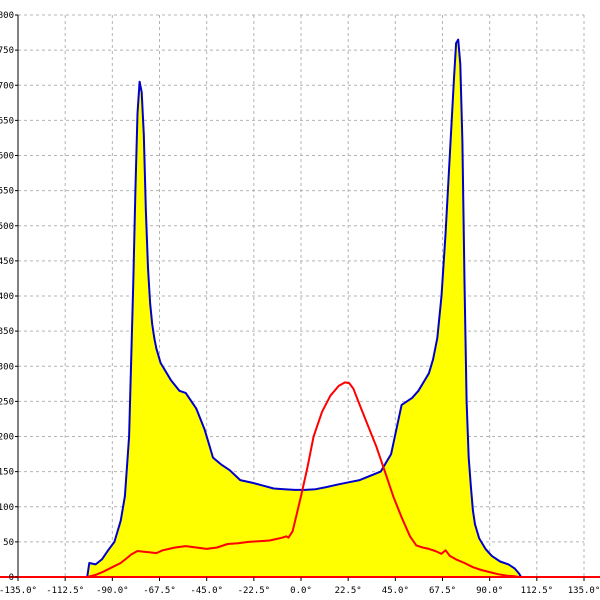 Image resolution: width=600 pixels, height=600 pixels. What do you see at coordinates (348, 591) in the screenshot?
I see `x-tick-label: 22.5°` at bounding box center [348, 591].